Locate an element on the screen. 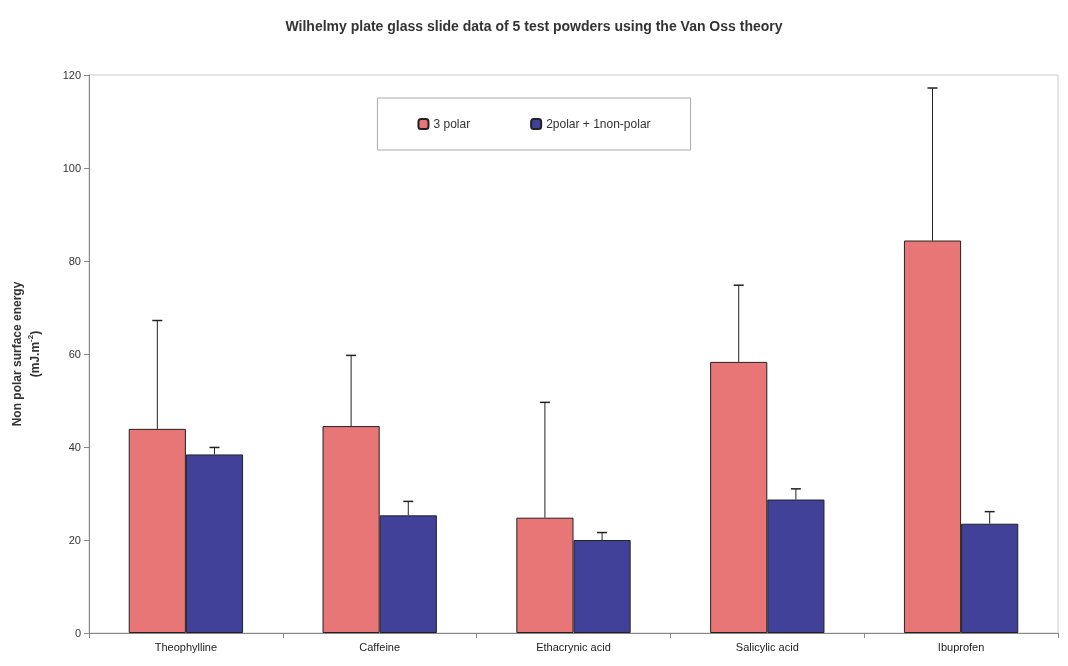  y-tick-label: 0 is located at coordinates (77, 633).